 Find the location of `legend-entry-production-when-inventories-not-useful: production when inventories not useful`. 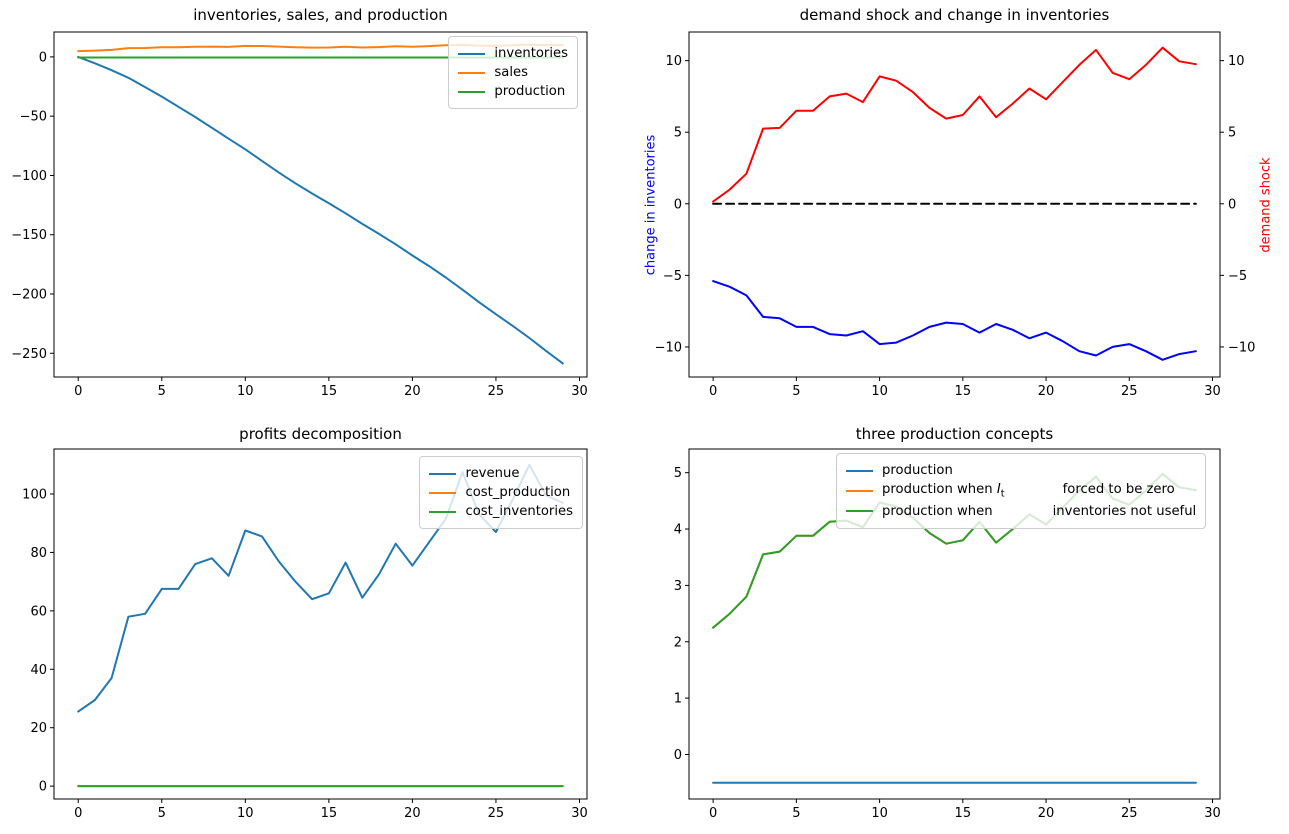

legend-entry-production-when-inventories-not-useful: production when inventories not useful is located at coordinates (1021, 511).